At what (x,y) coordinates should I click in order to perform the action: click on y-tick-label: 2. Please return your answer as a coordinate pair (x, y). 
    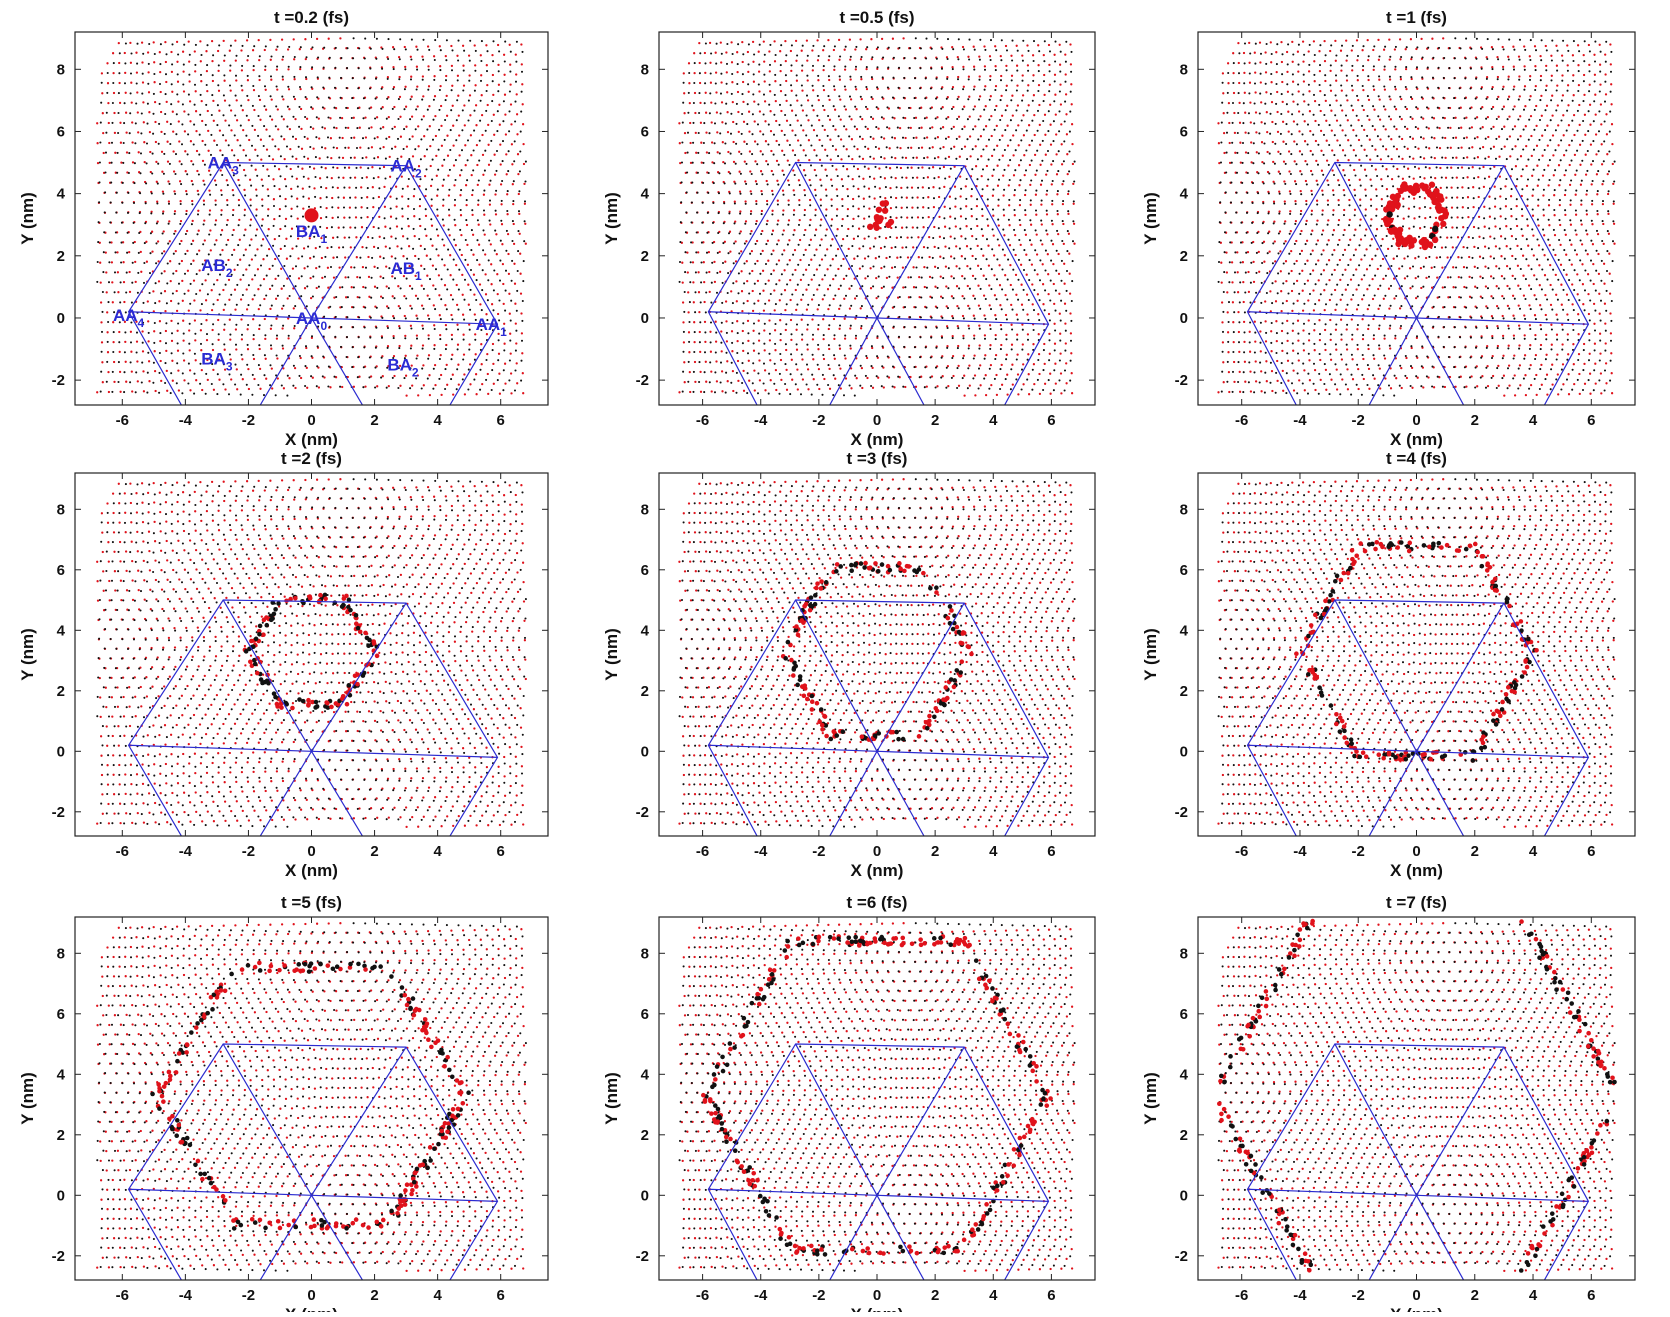
    Looking at the image, I should click on (1184, 256).